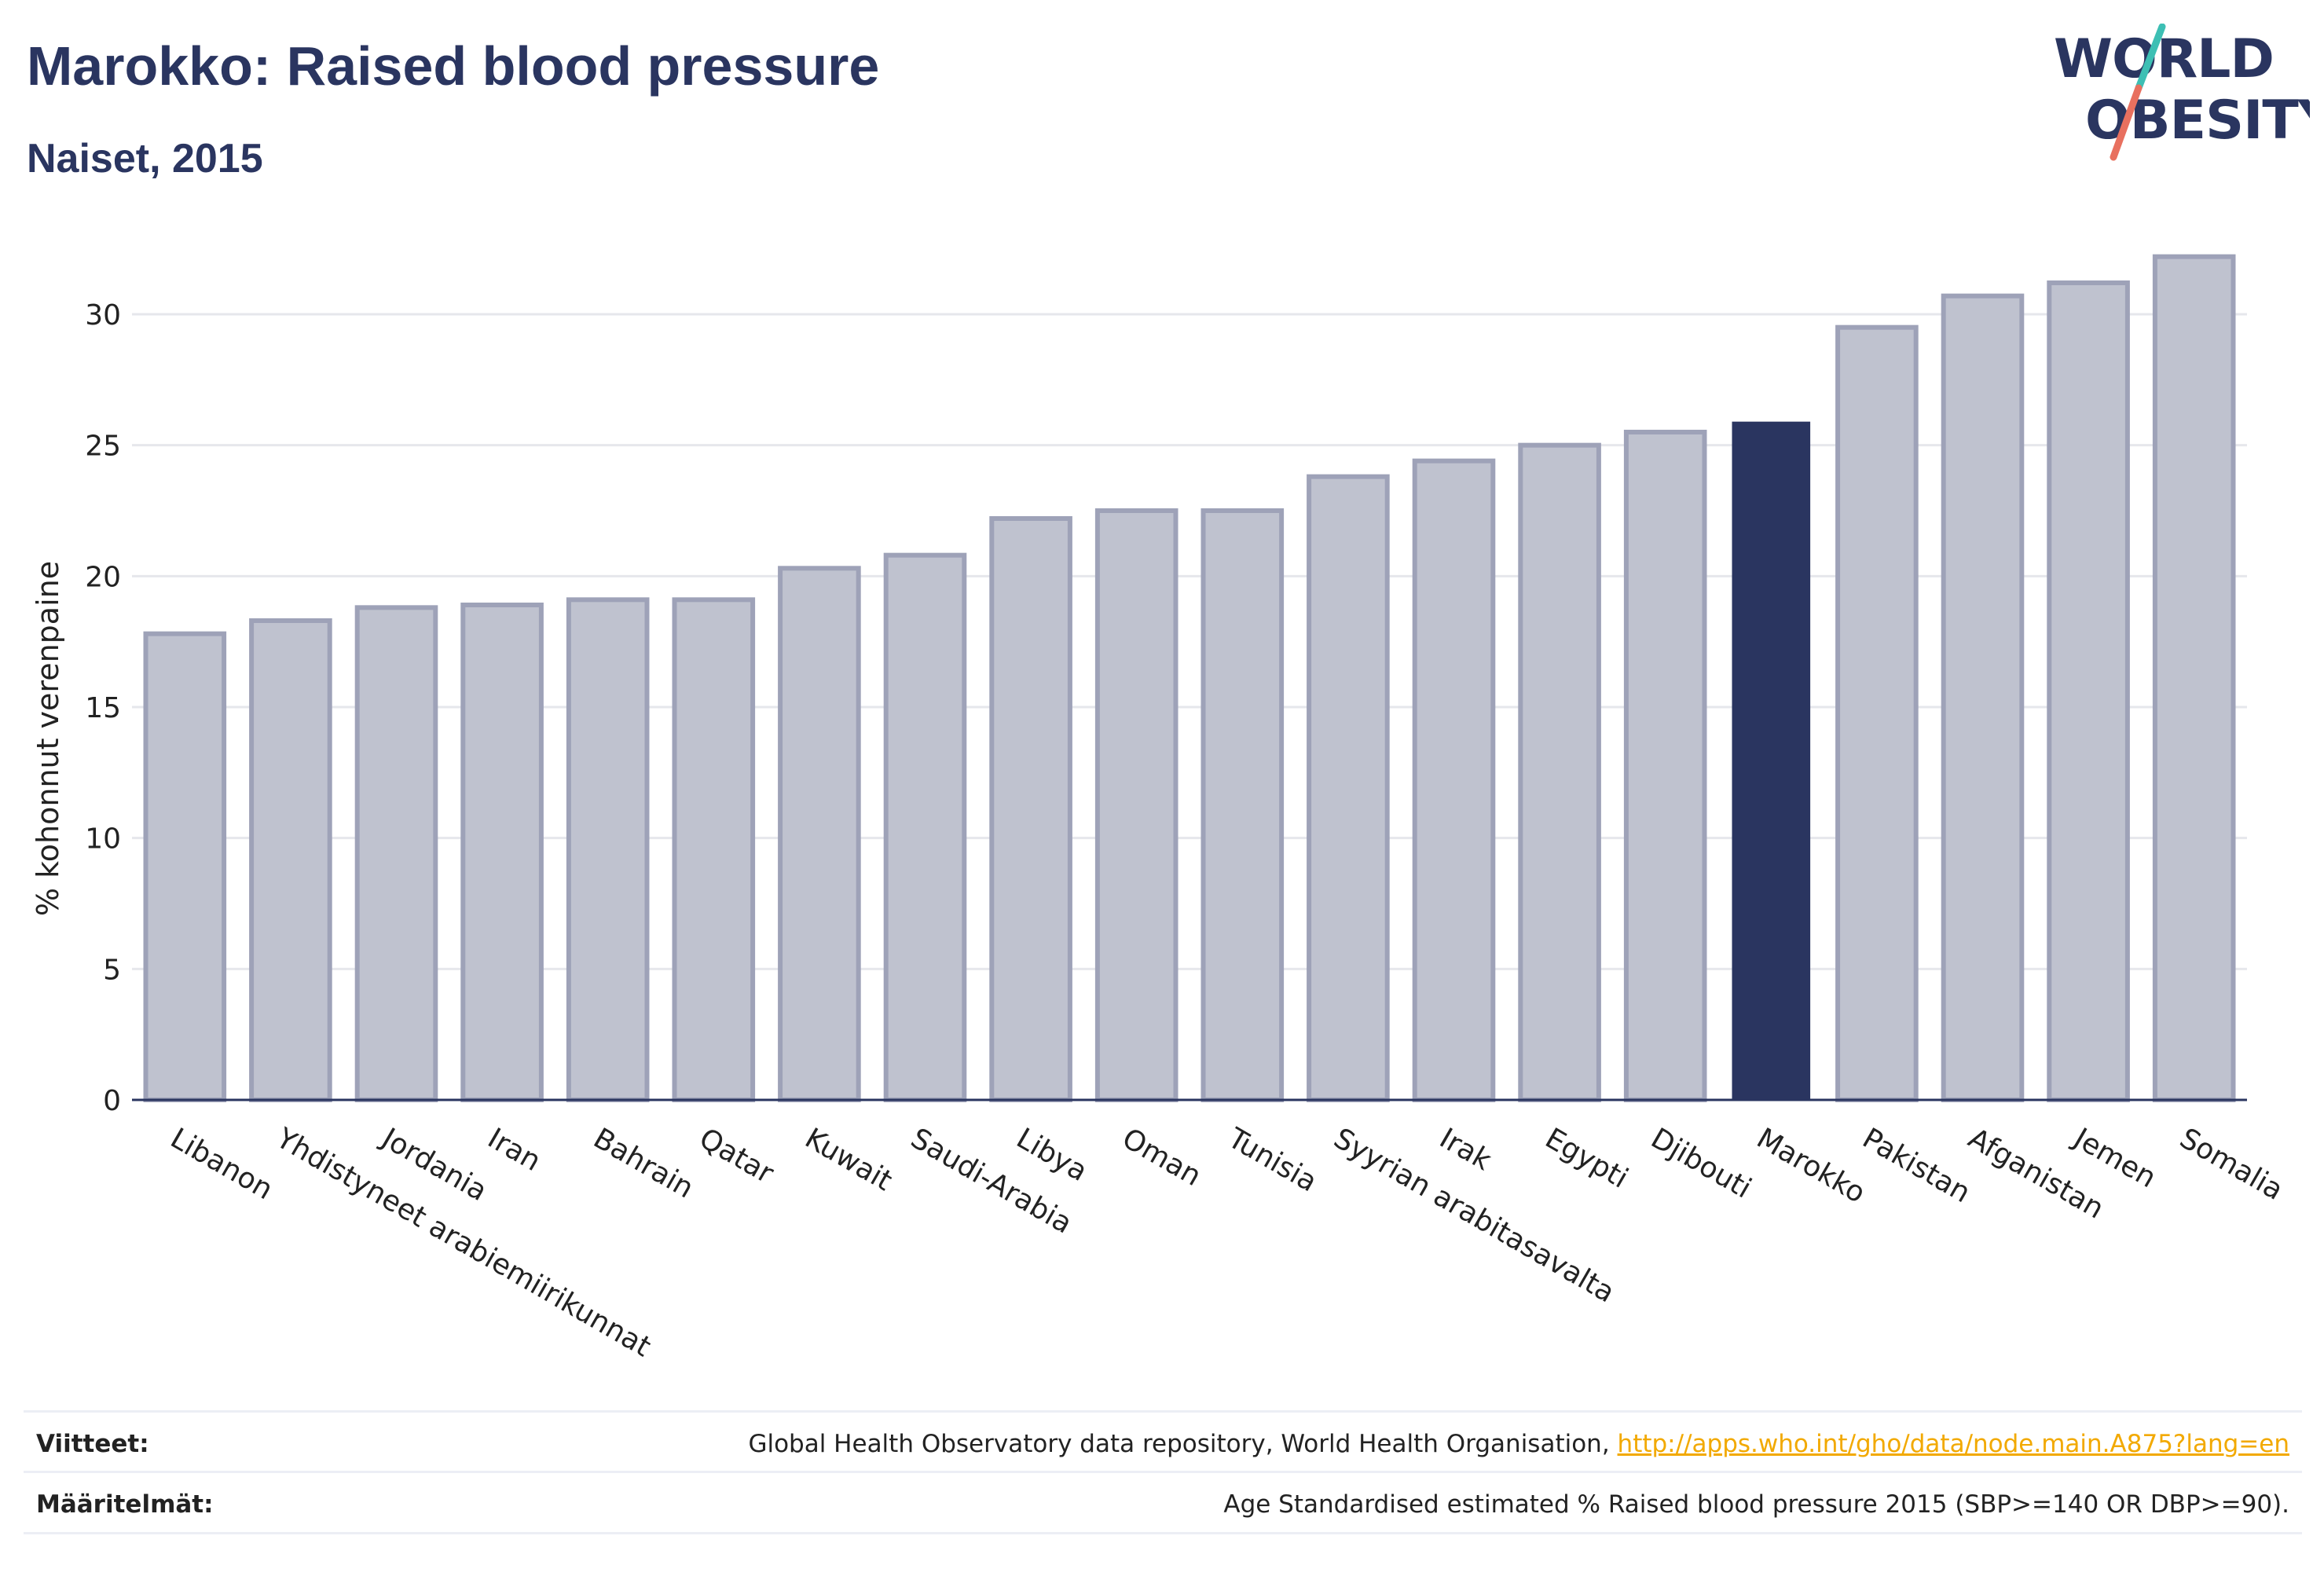  I want to click on x-tick-label: Kuwait, so click(849, 1159).